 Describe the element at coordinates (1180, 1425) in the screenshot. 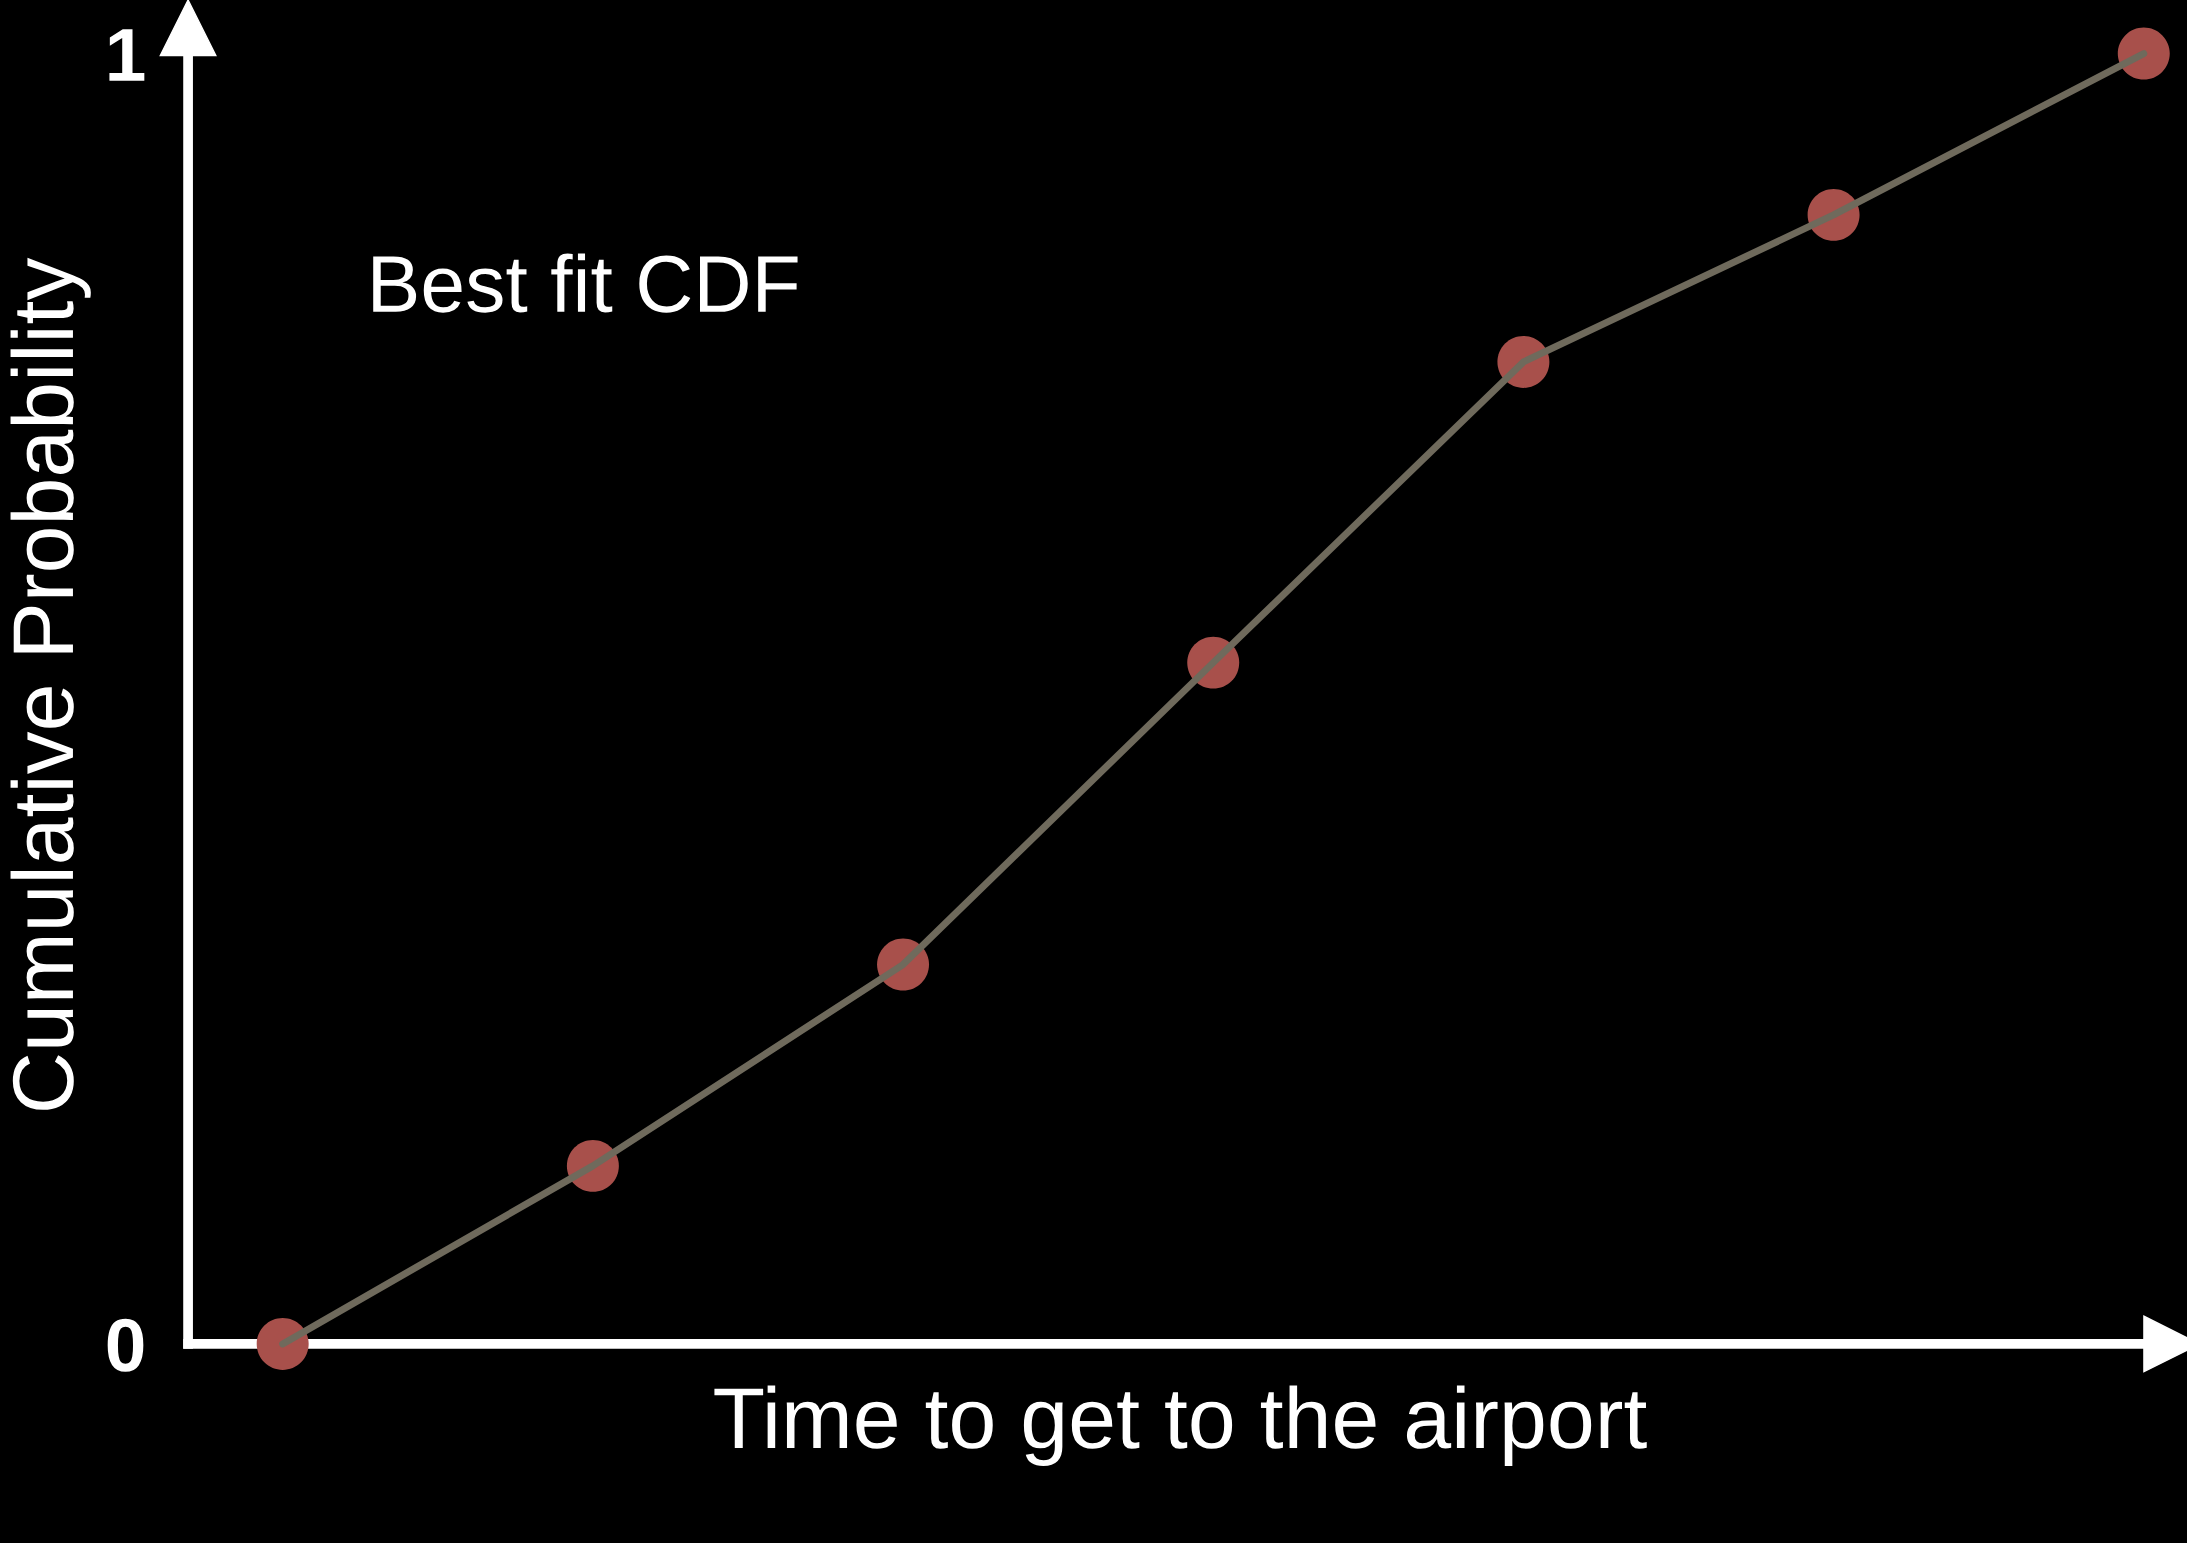

I see `x-axis-title: Time to get to the airport` at that location.